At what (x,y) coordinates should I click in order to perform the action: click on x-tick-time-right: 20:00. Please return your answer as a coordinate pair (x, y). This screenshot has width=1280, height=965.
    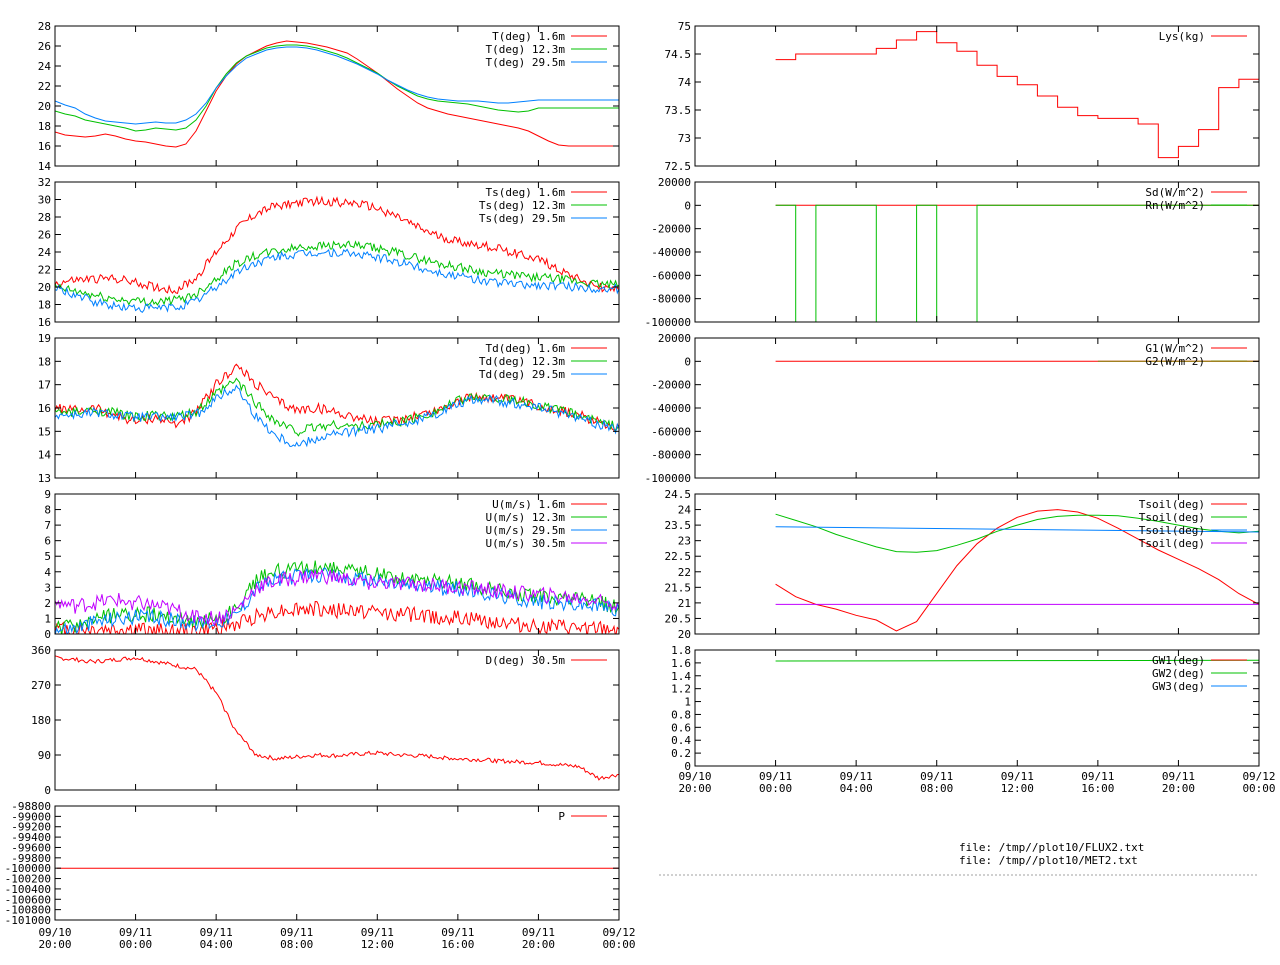
    Looking at the image, I should click on (1178, 788).